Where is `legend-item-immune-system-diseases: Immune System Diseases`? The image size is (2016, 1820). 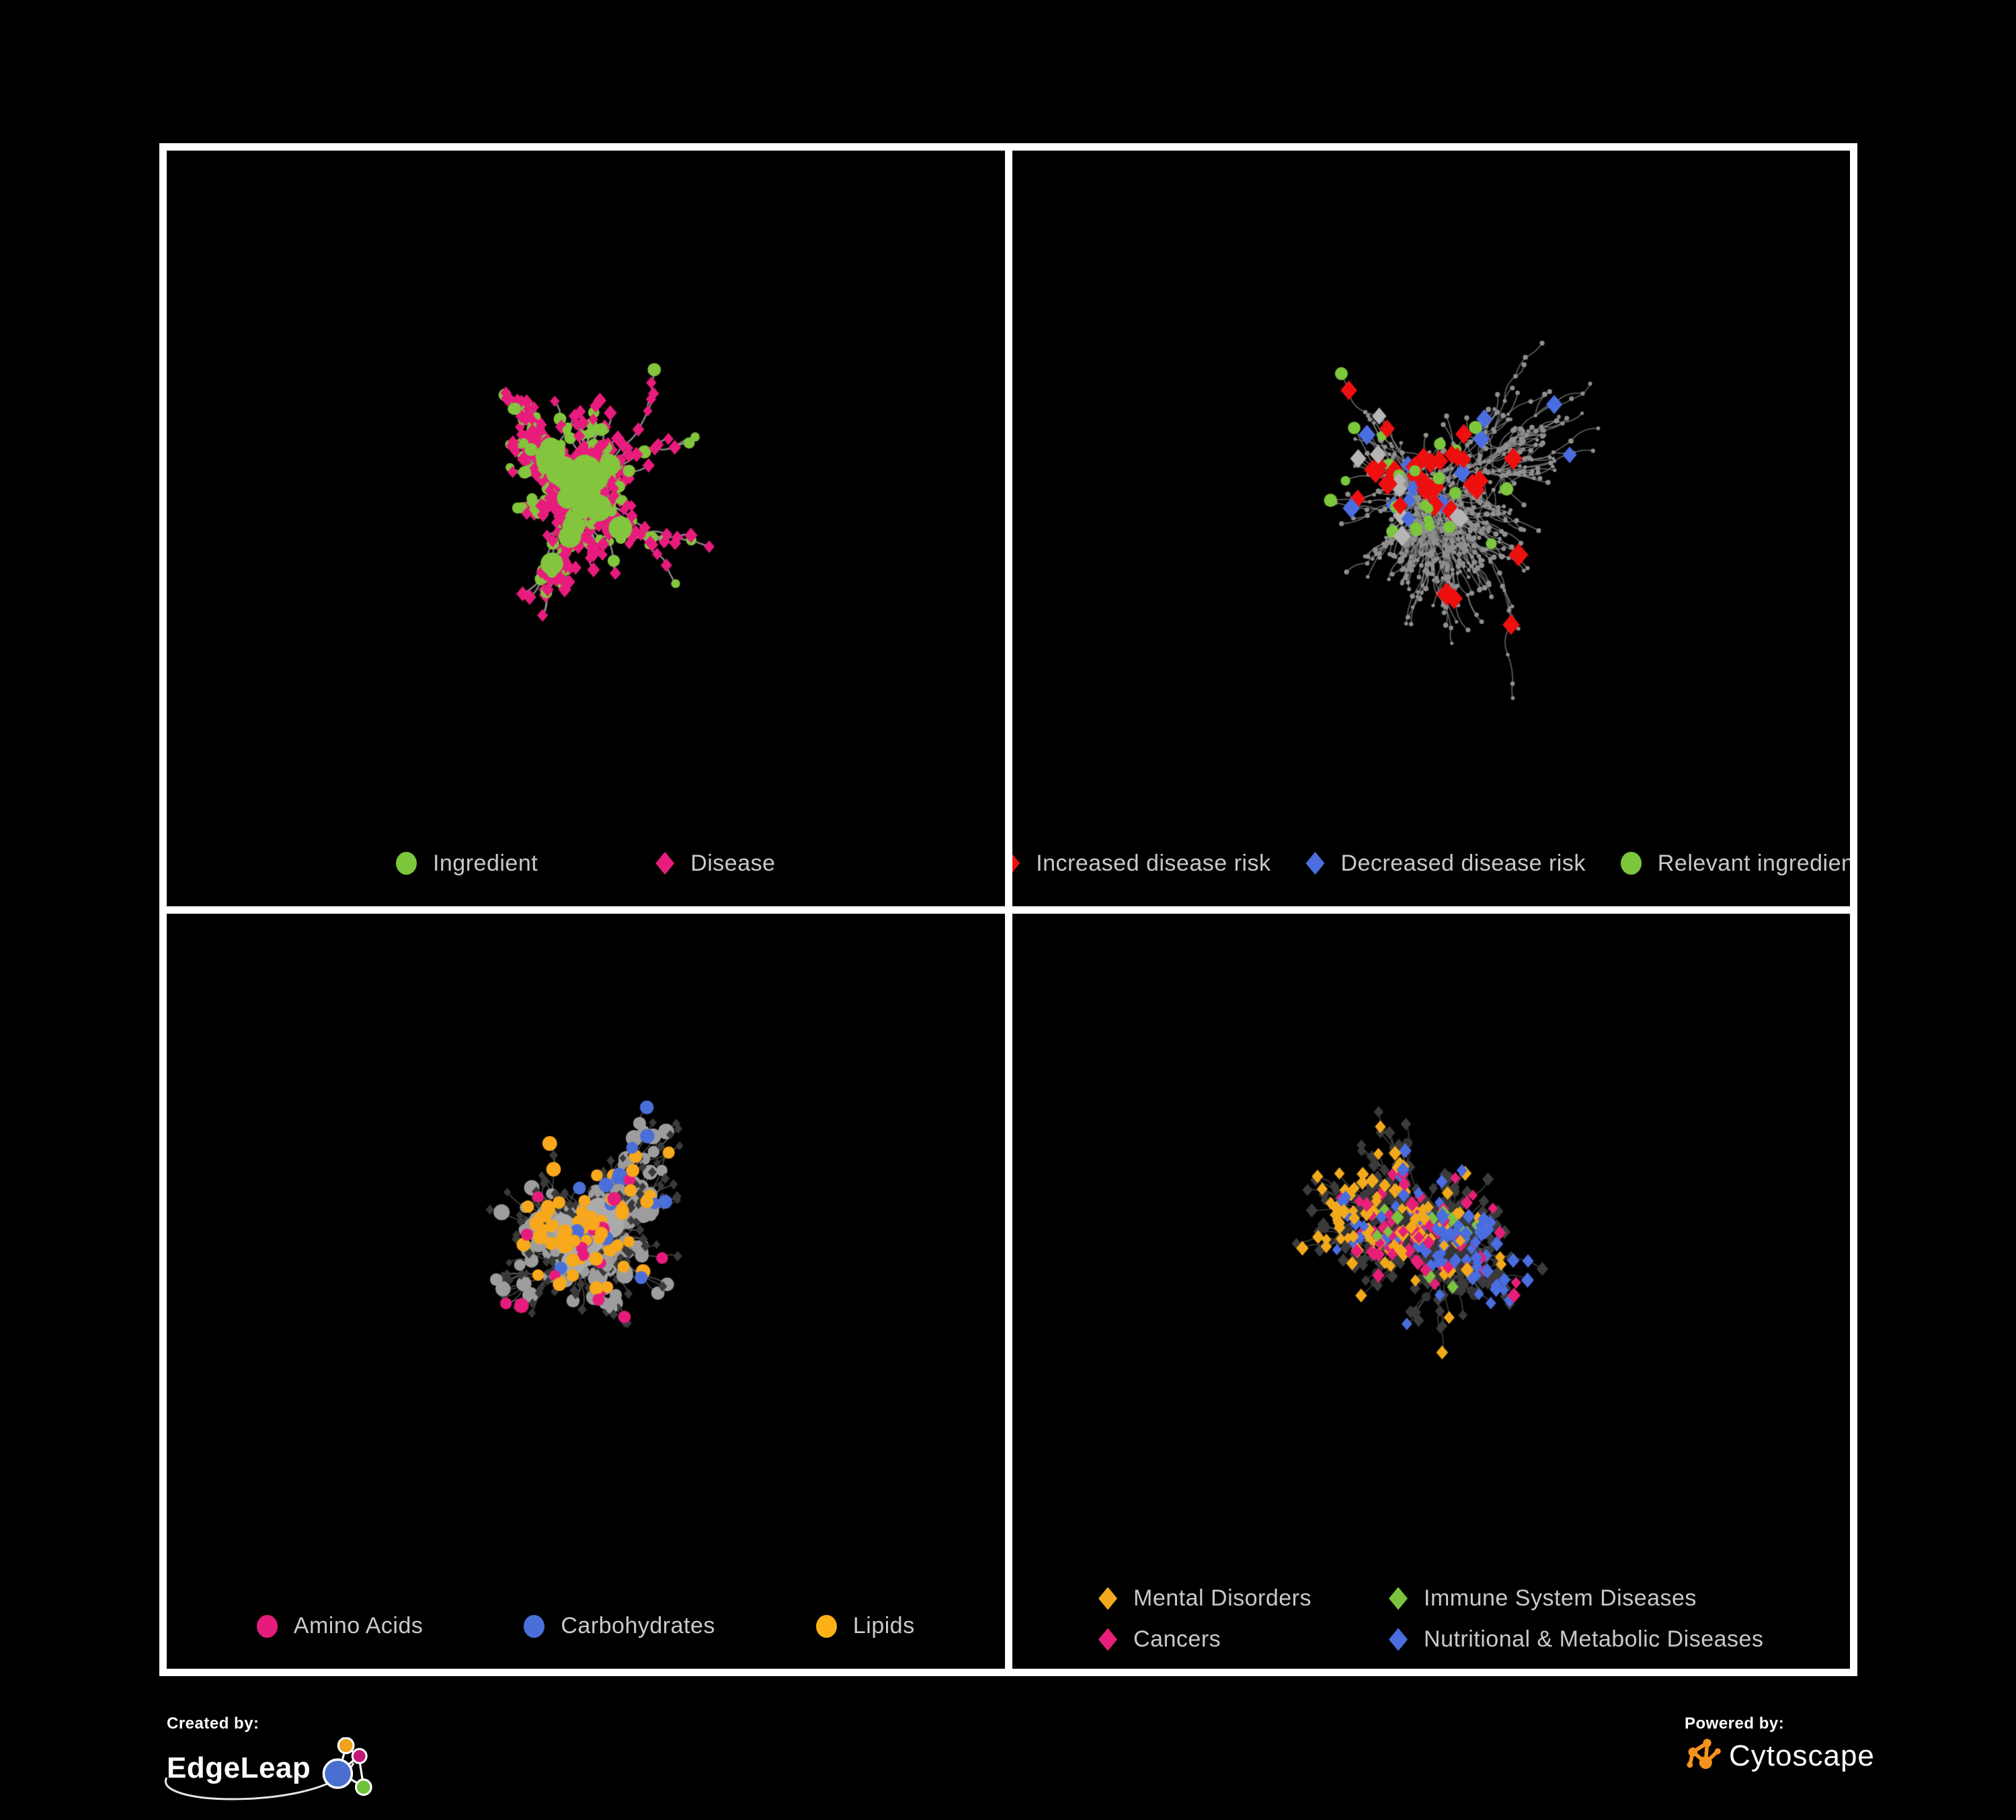
legend-item-immune-system-diseases: Immune System Diseases is located at coordinates (1576, 1598).